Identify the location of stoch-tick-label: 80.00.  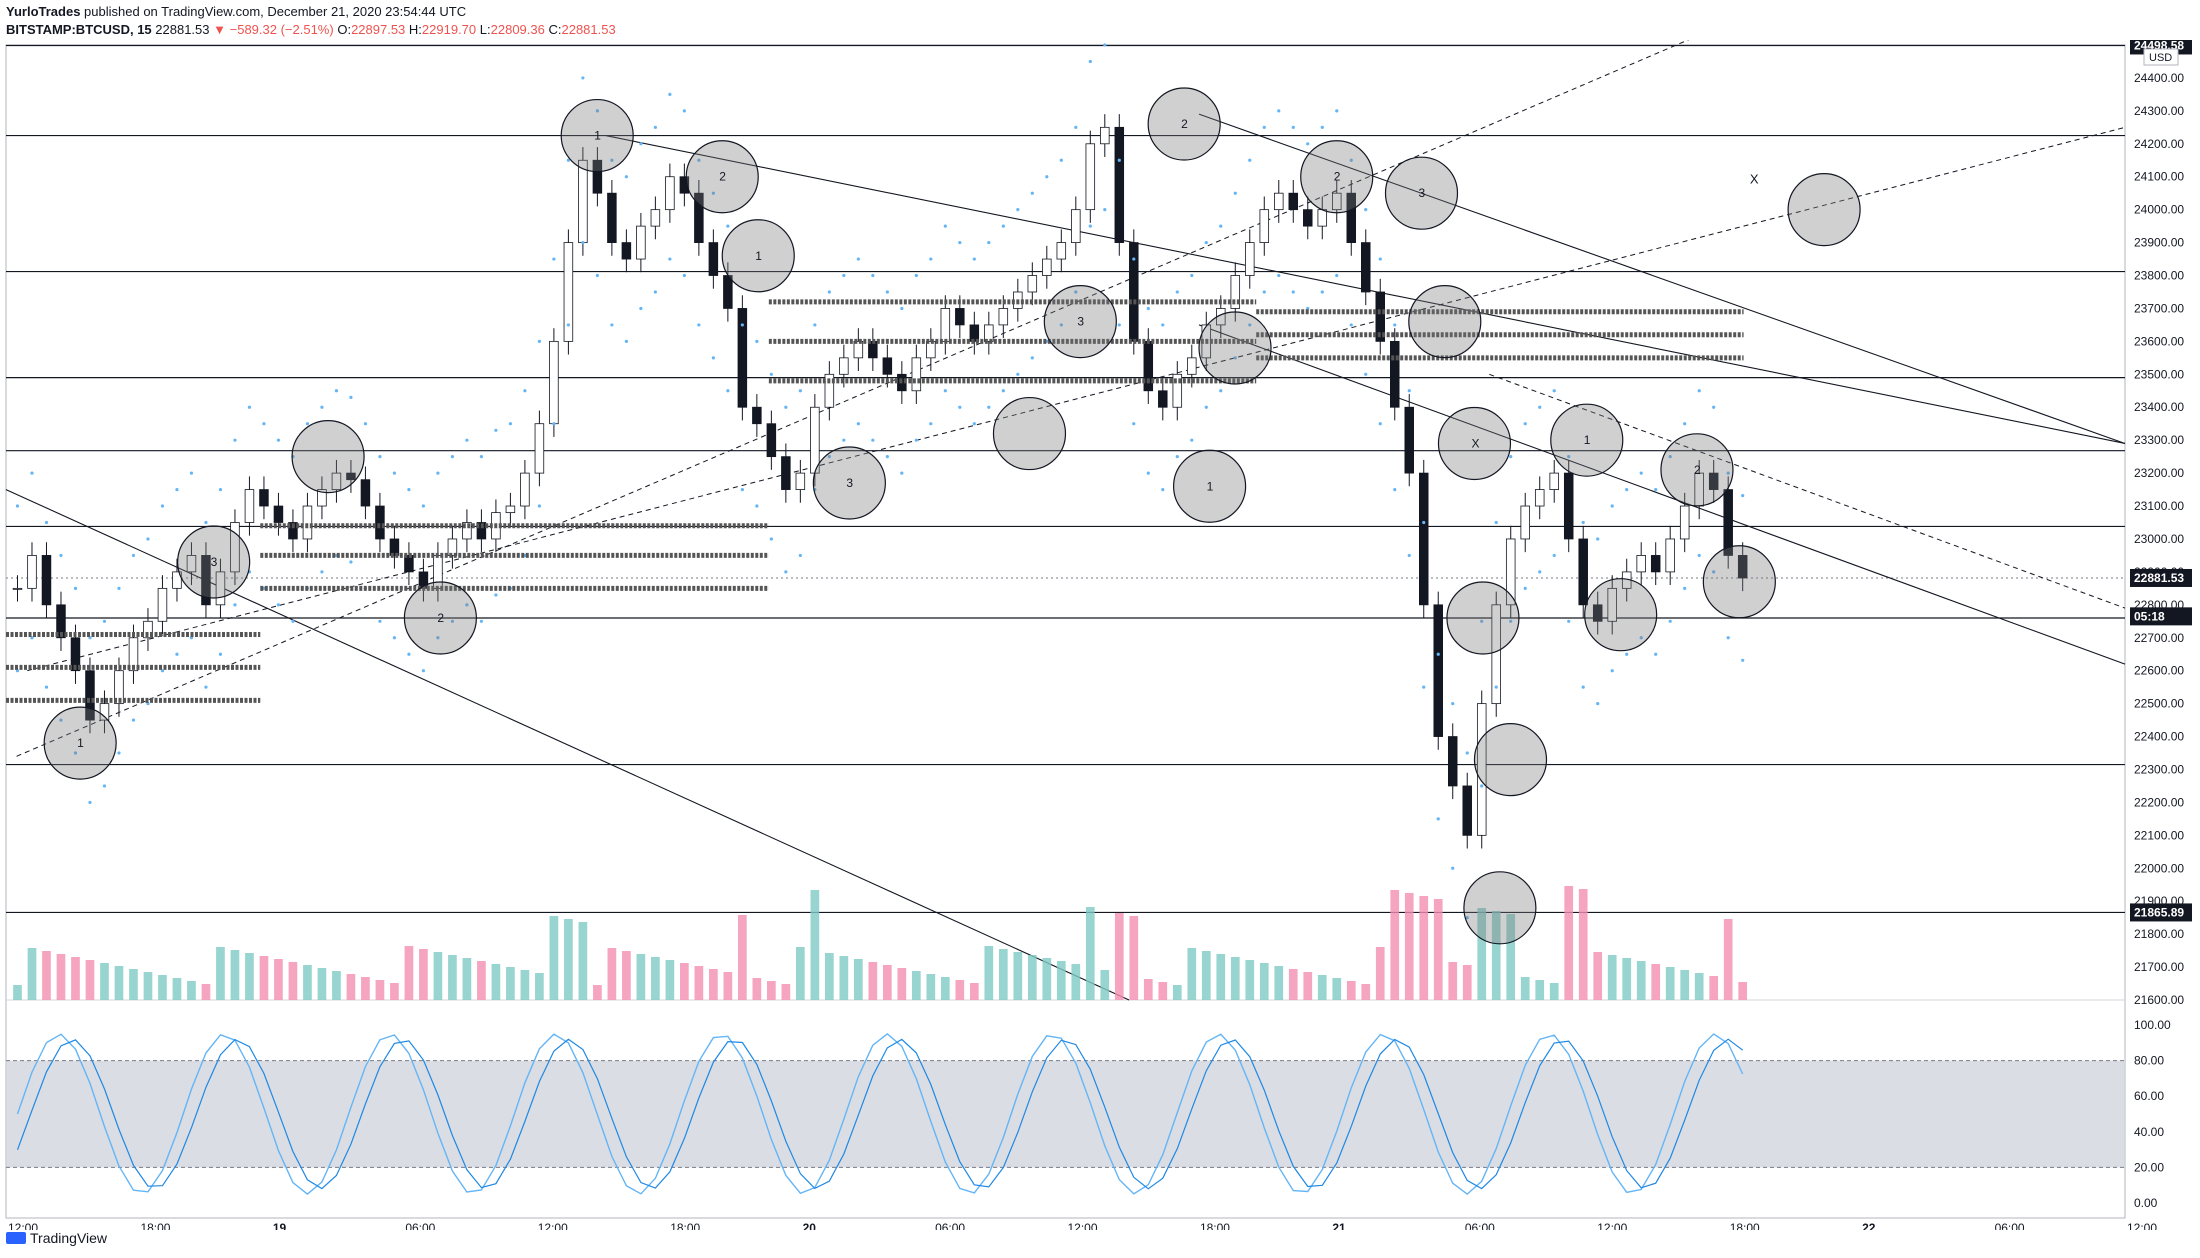
(2149, 1061).